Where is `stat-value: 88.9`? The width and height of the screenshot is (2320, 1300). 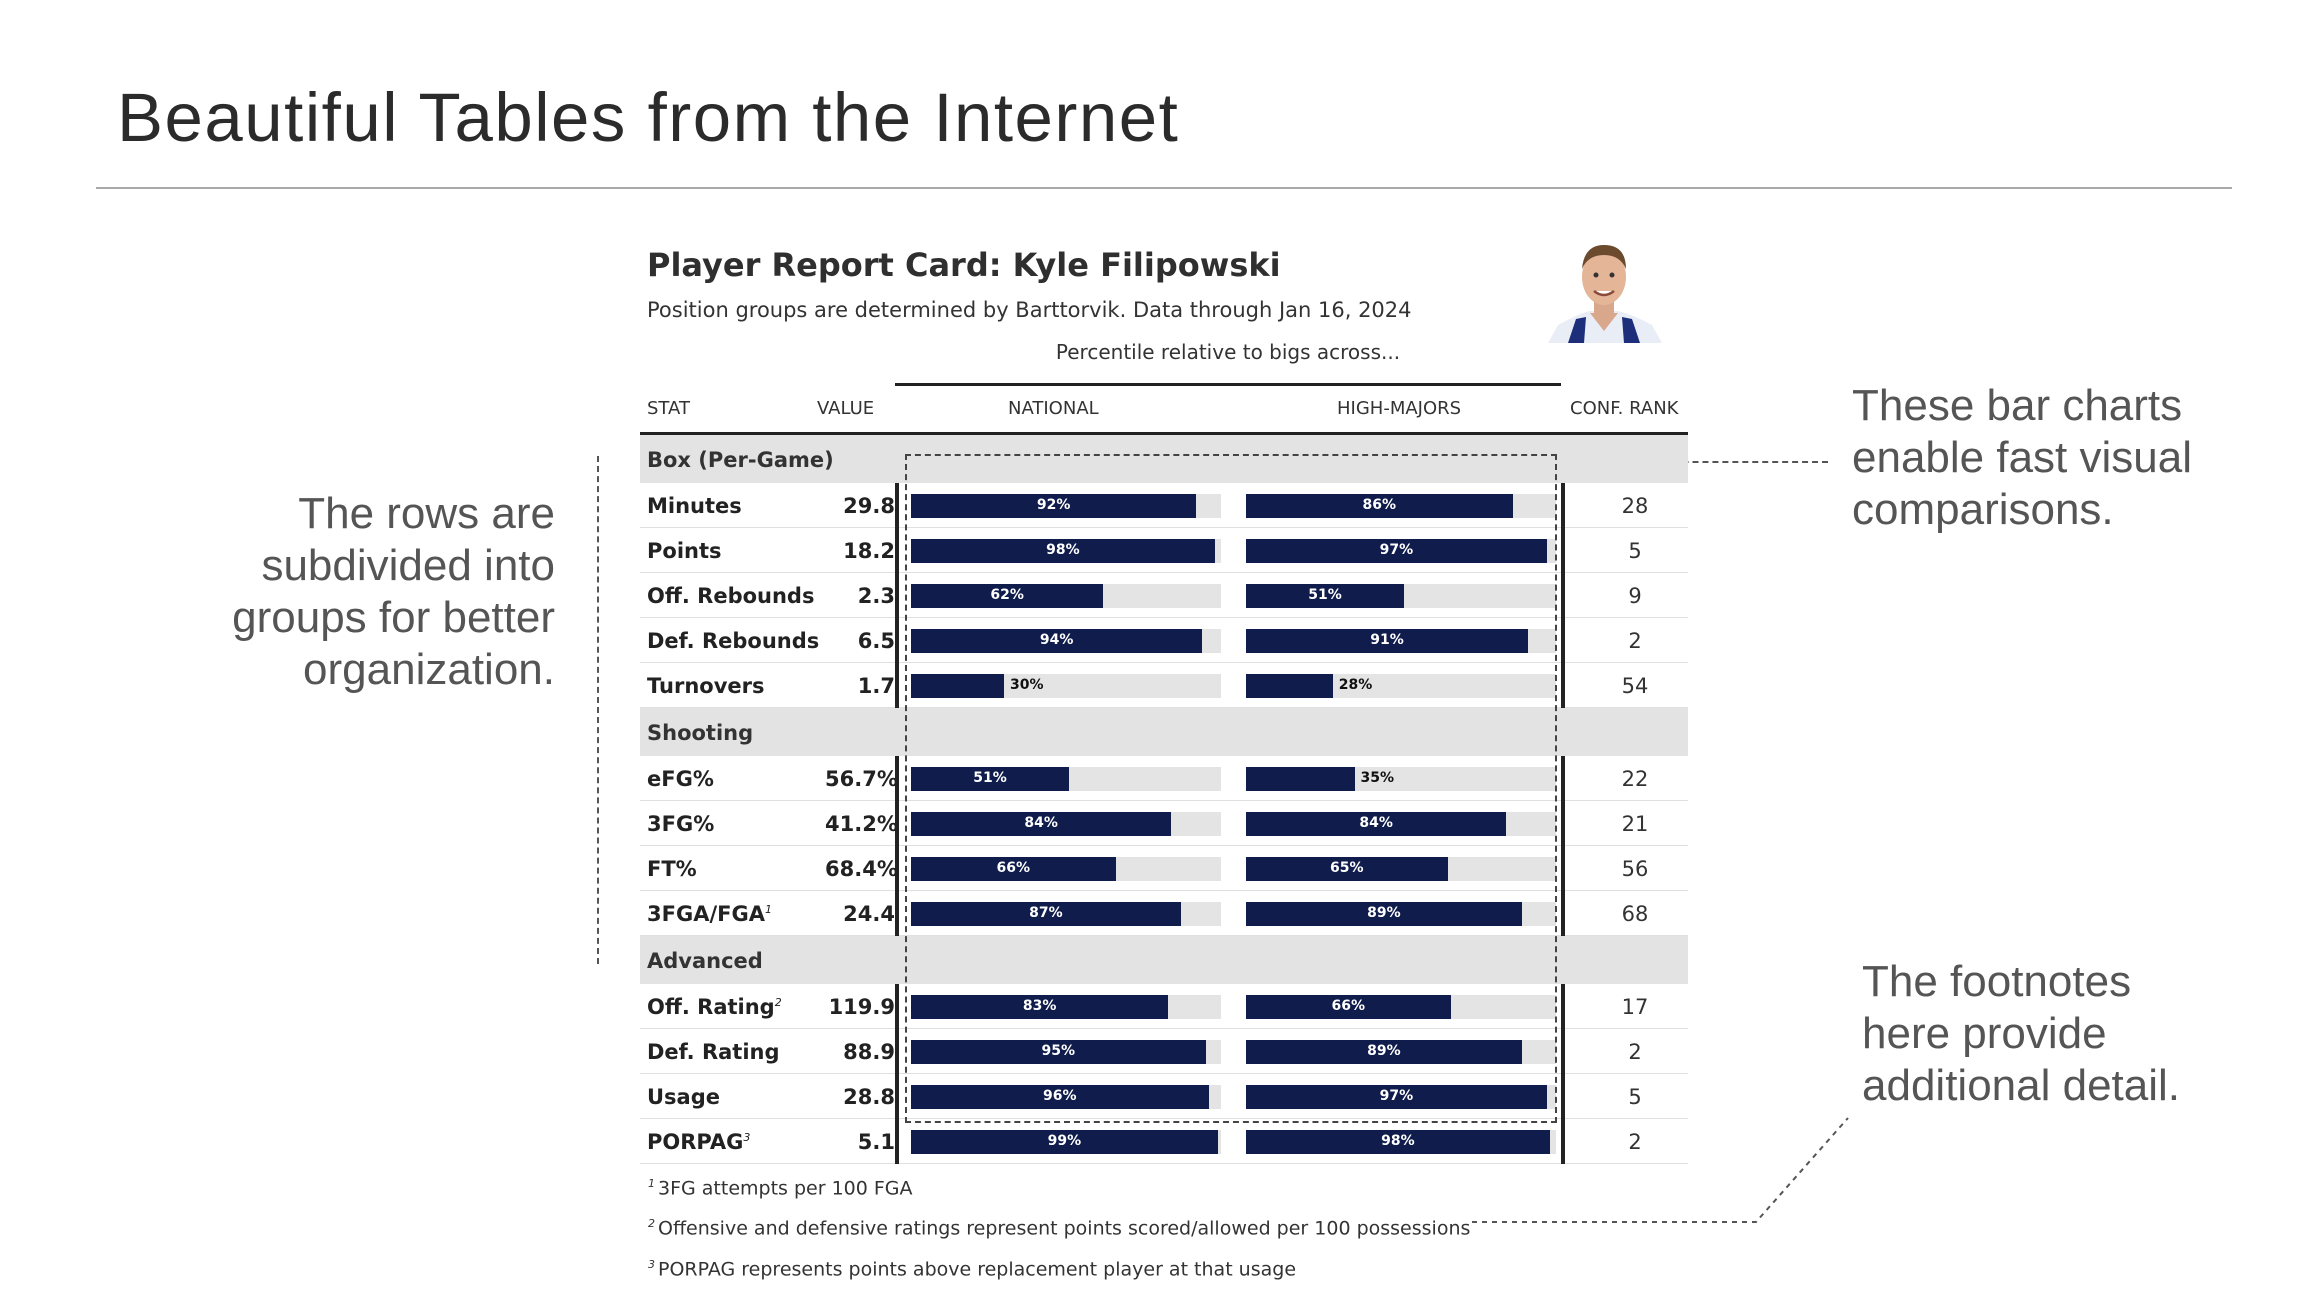
stat-value: 88.9 is located at coordinates (869, 1052).